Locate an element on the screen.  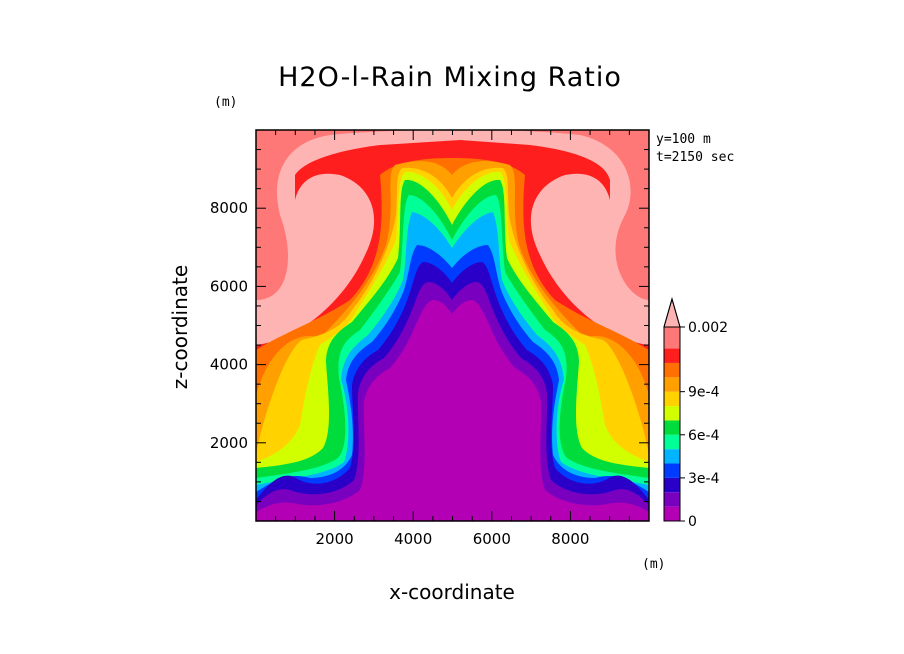
y-tick-label: 4000 is located at coordinates (229, 365).